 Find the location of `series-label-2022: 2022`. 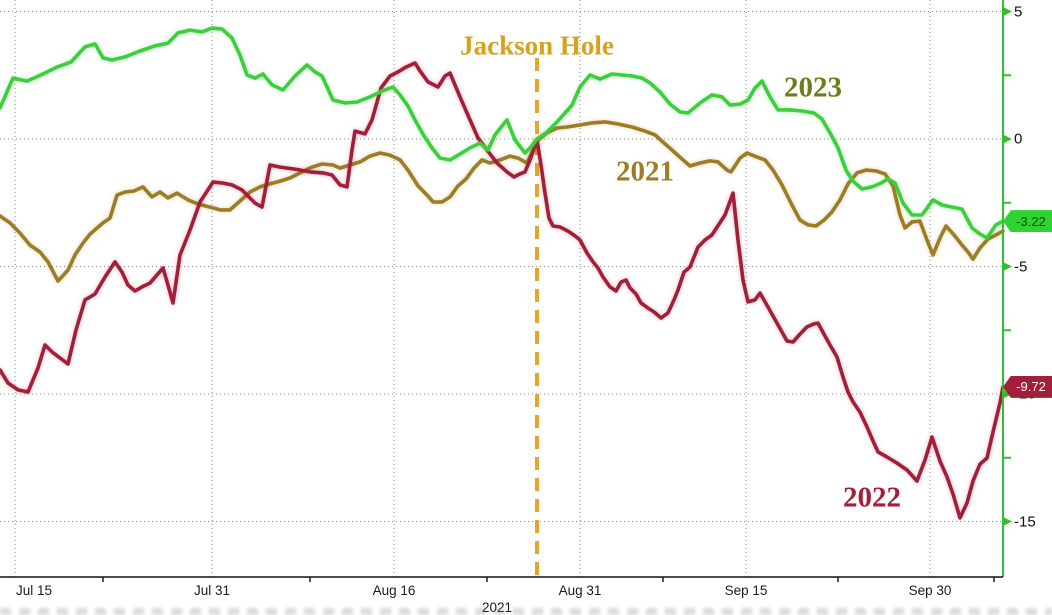

series-label-2022: 2022 is located at coordinates (872, 497).